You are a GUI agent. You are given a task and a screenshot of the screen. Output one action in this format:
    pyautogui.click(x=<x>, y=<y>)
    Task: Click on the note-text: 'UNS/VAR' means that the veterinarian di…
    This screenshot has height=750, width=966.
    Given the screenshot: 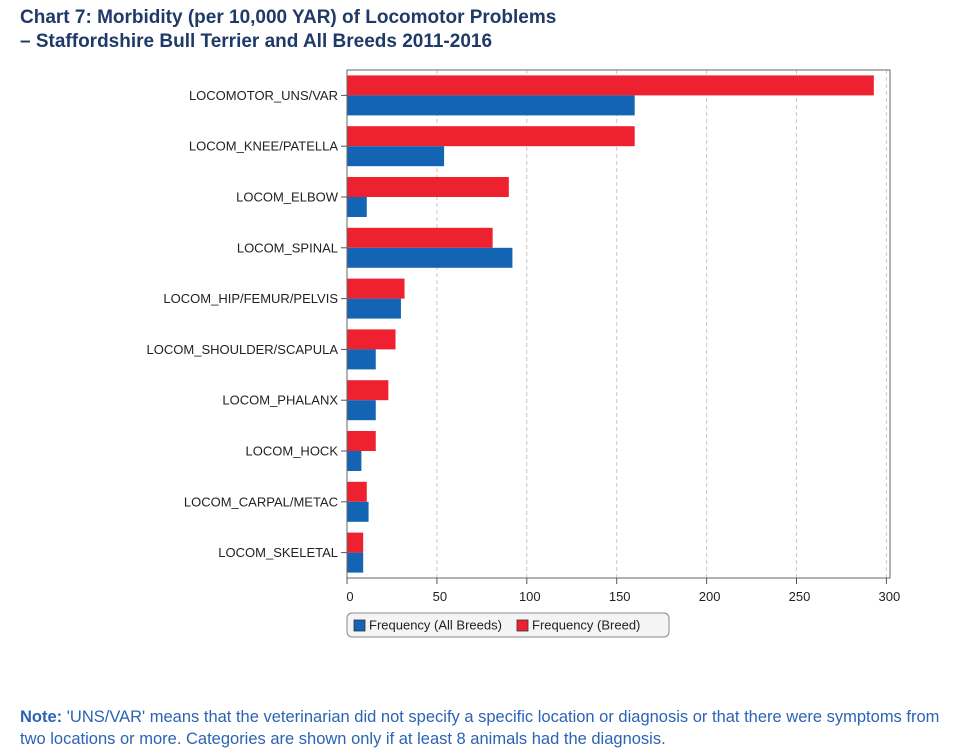 What is the action you would take?
    pyautogui.click(x=480, y=728)
    